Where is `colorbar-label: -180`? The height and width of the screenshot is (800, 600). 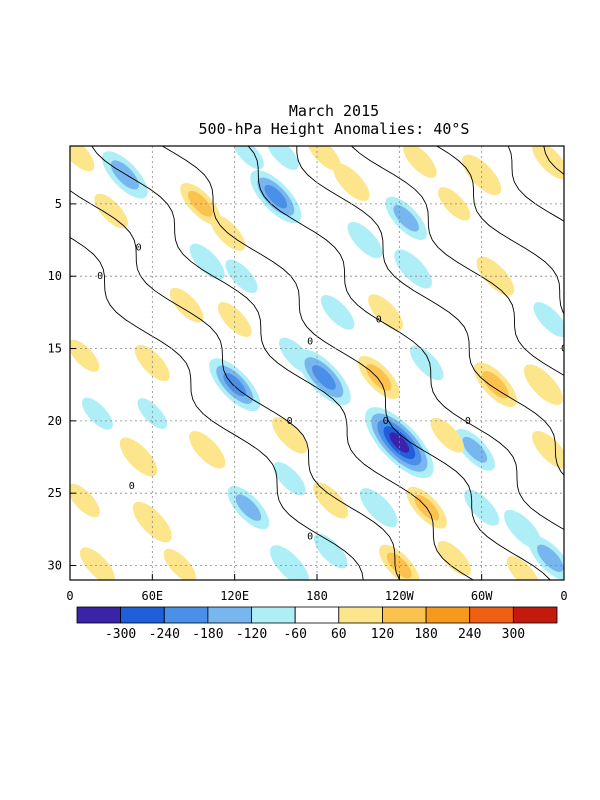 colorbar-label: -180 is located at coordinates (207, 634).